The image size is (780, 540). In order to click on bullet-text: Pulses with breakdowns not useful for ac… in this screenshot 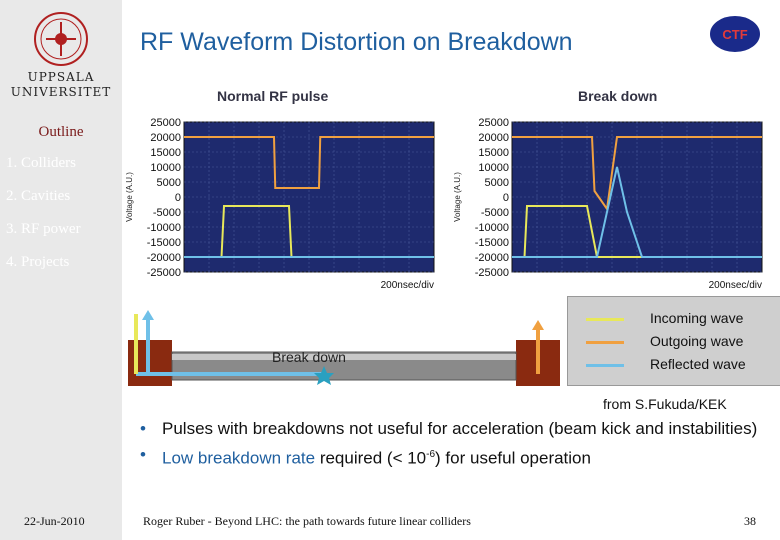, I will do `click(460, 428)`.